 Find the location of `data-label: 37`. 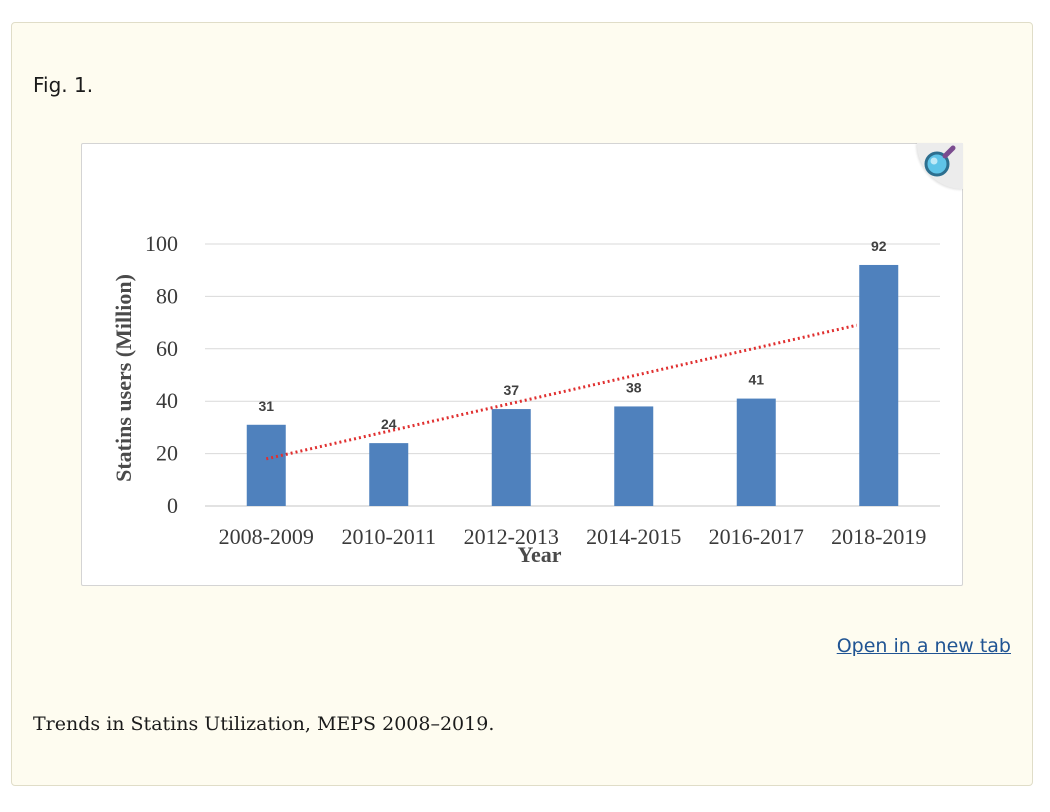

data-label: 37 is located at coordinates (511, 390).